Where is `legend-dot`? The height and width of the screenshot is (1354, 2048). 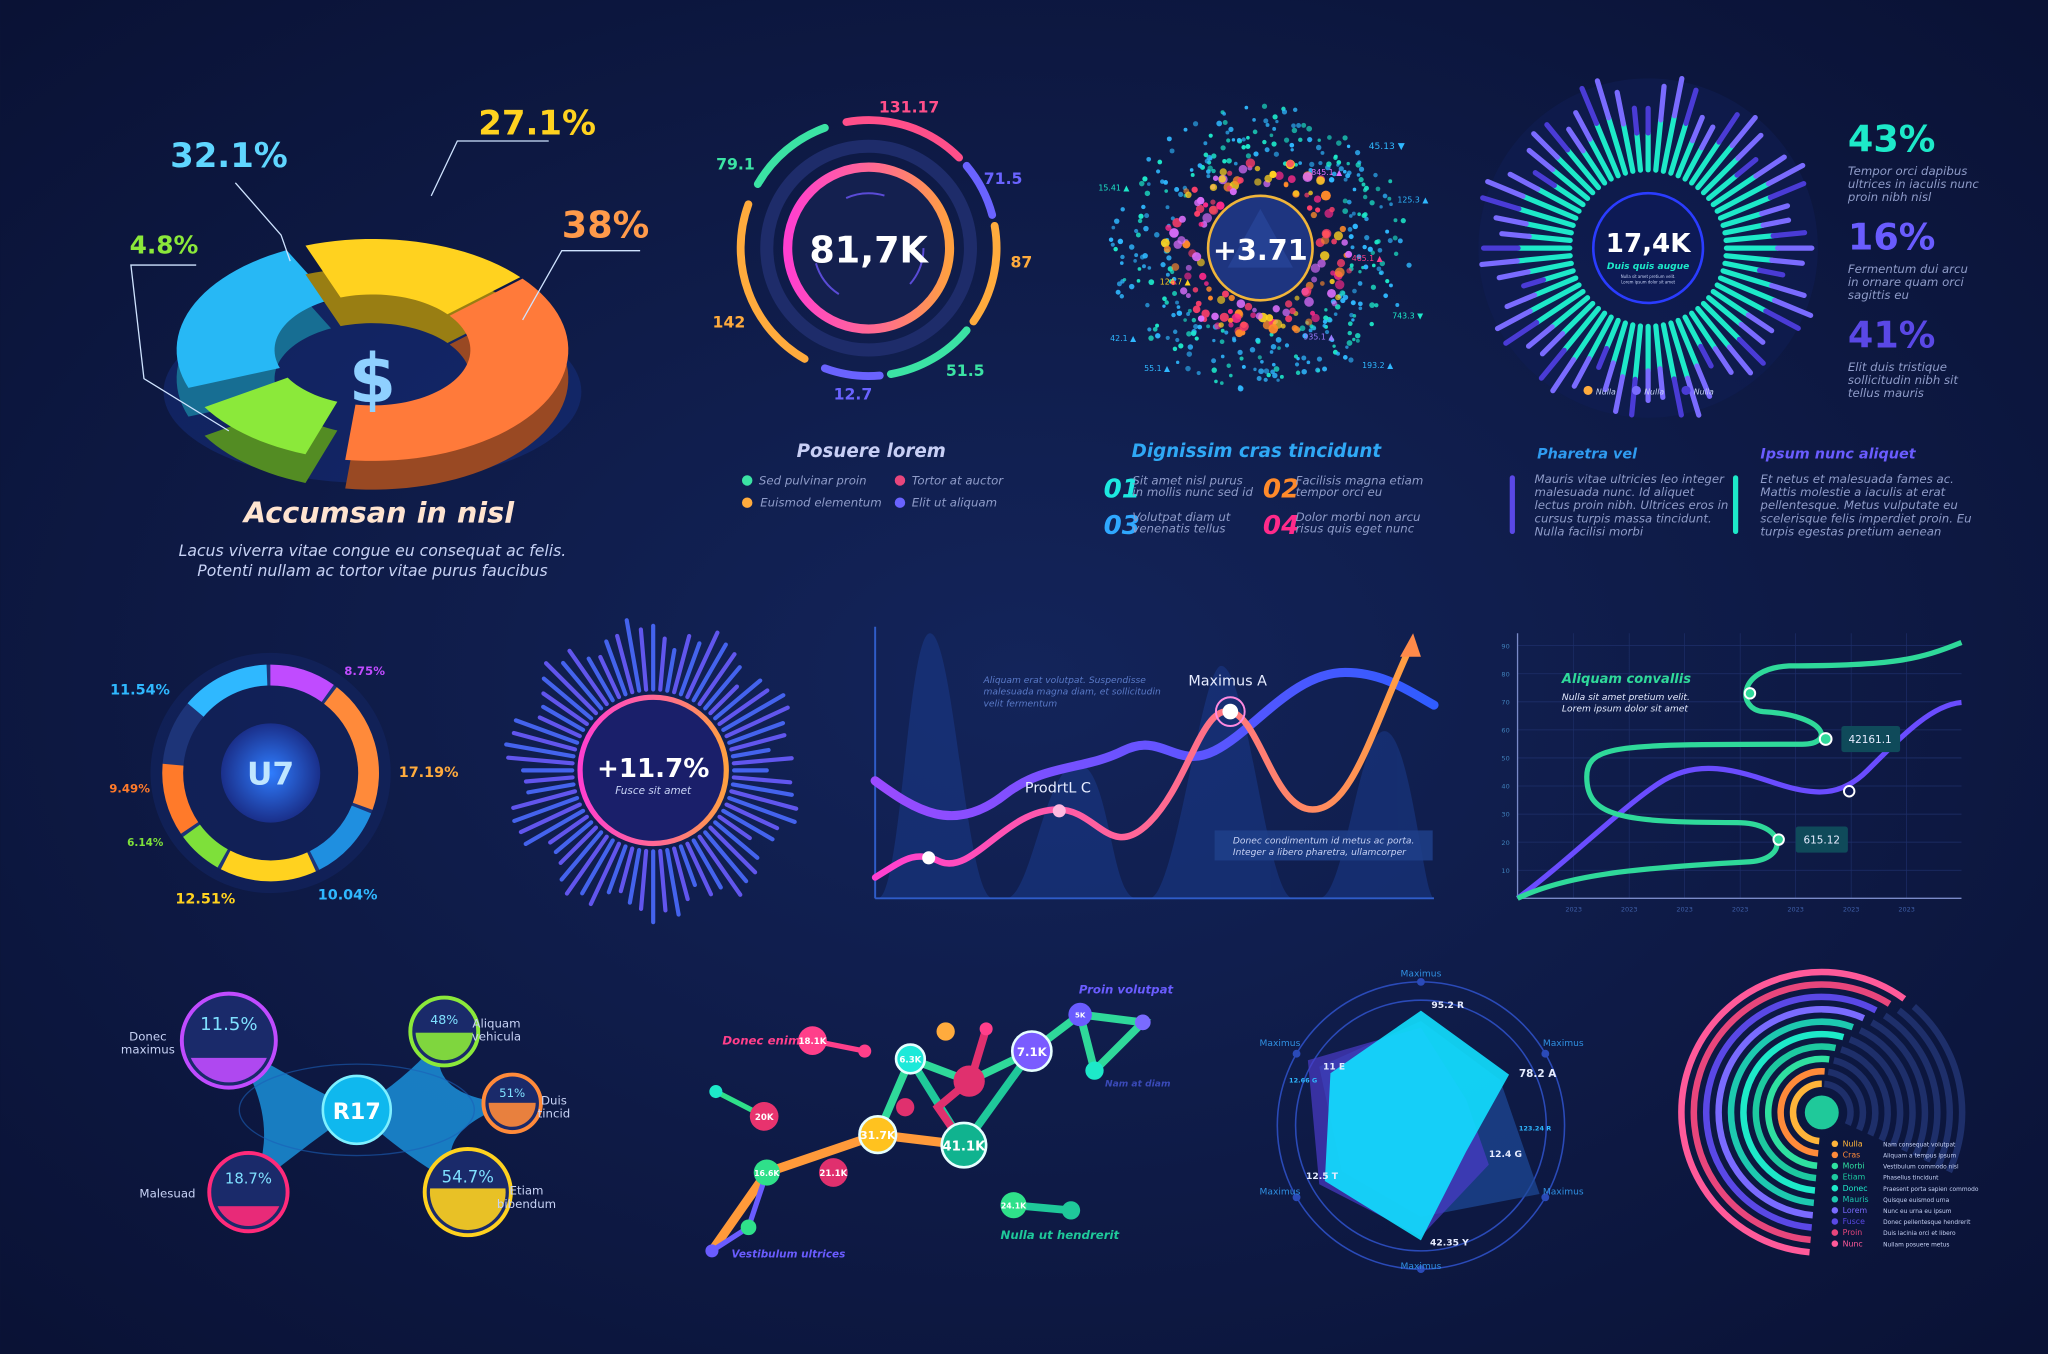 legend-dot is located at coordinates (1686, 390).